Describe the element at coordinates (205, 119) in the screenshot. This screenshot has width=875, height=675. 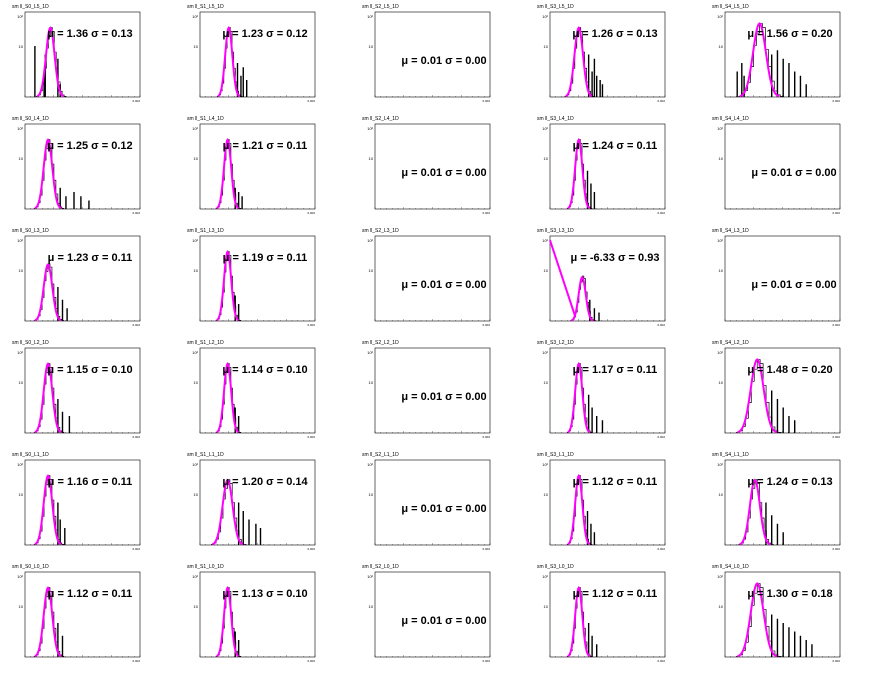
I see `panel-title: sm ll_S1_L4_1D` at that location.